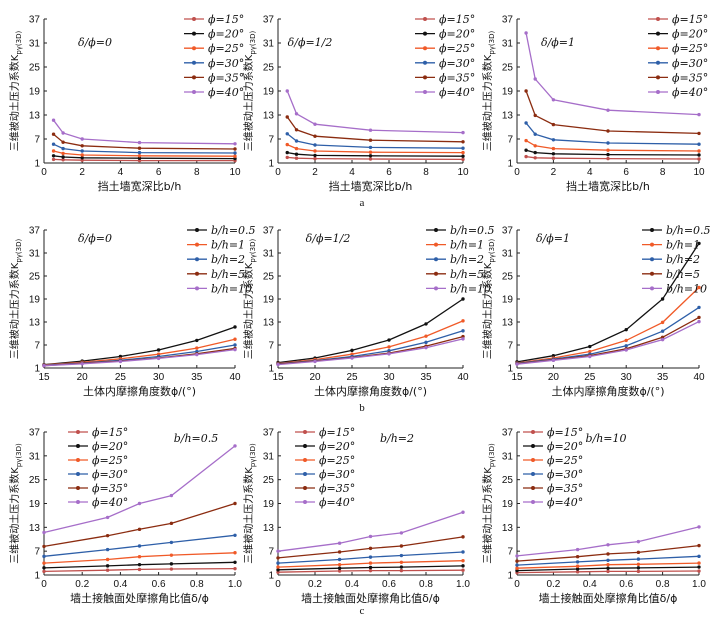 The width and height of the screenshot is (724, 622). I want to click on subfigure-label: c, so click(362, 611).